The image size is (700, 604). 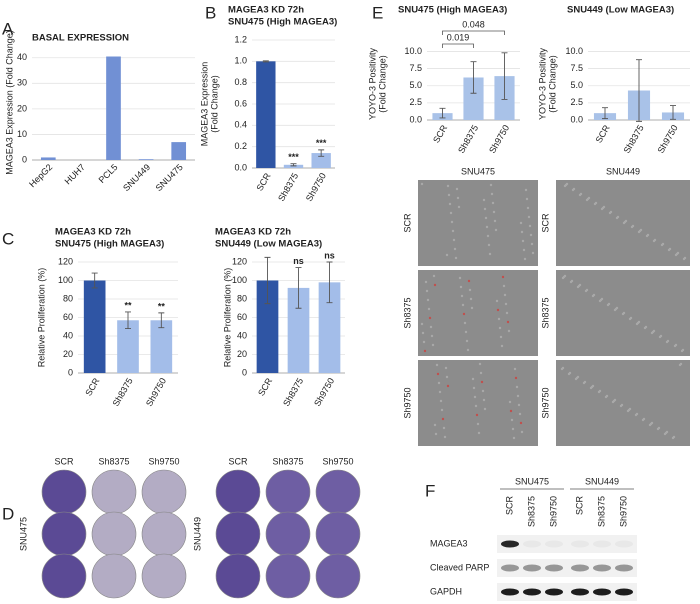 What do you see at coordinates (459, 567) in the screenshot?
I see `band-label: Cleaved PARP` at bounding box center [459, 567].